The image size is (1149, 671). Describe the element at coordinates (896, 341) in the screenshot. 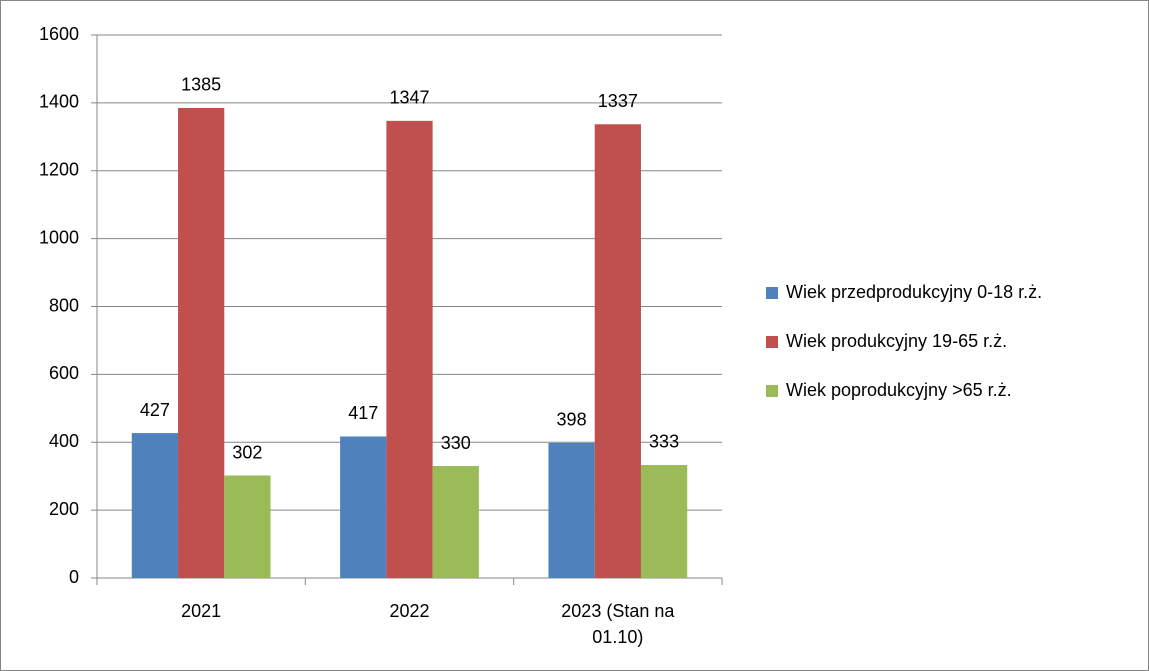

I see `legend-label: Wiek produkcyjny 19-65 r.ż.` at that location.